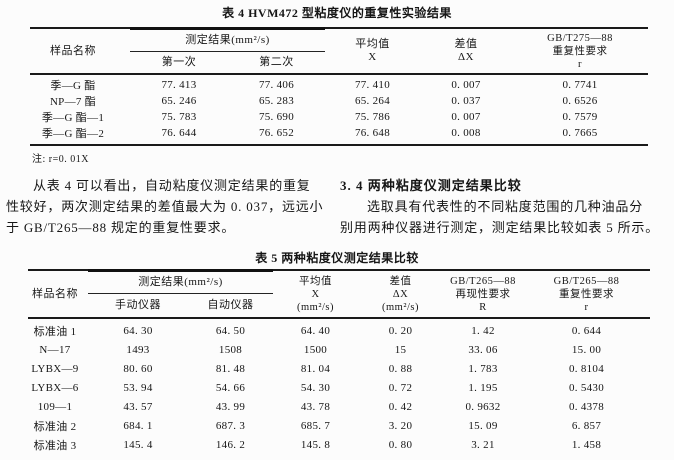  What do you see at coordinates (138, 330) in the screenshot?
I see `cell-manual: 64. 30` at bounding box center [138, 330].